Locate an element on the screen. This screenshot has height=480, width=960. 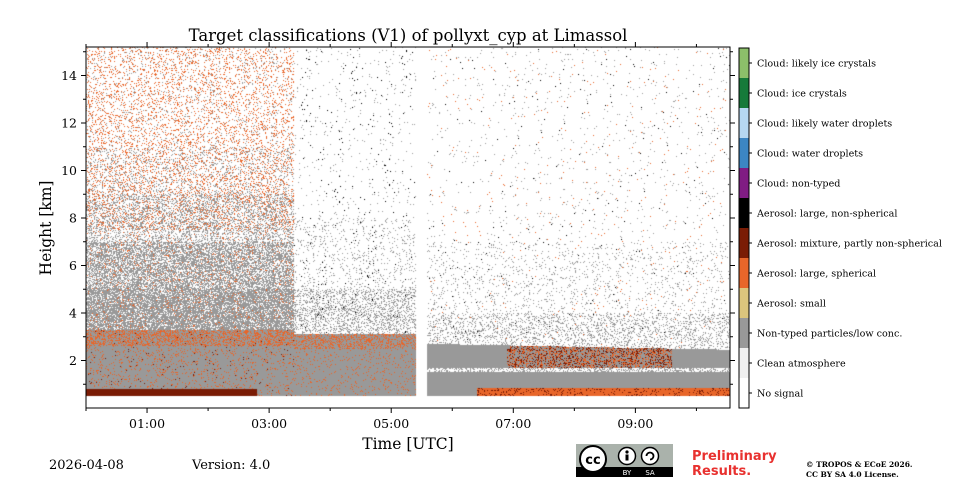
cc-logo-text: cc is located at coordinates (592, 460).